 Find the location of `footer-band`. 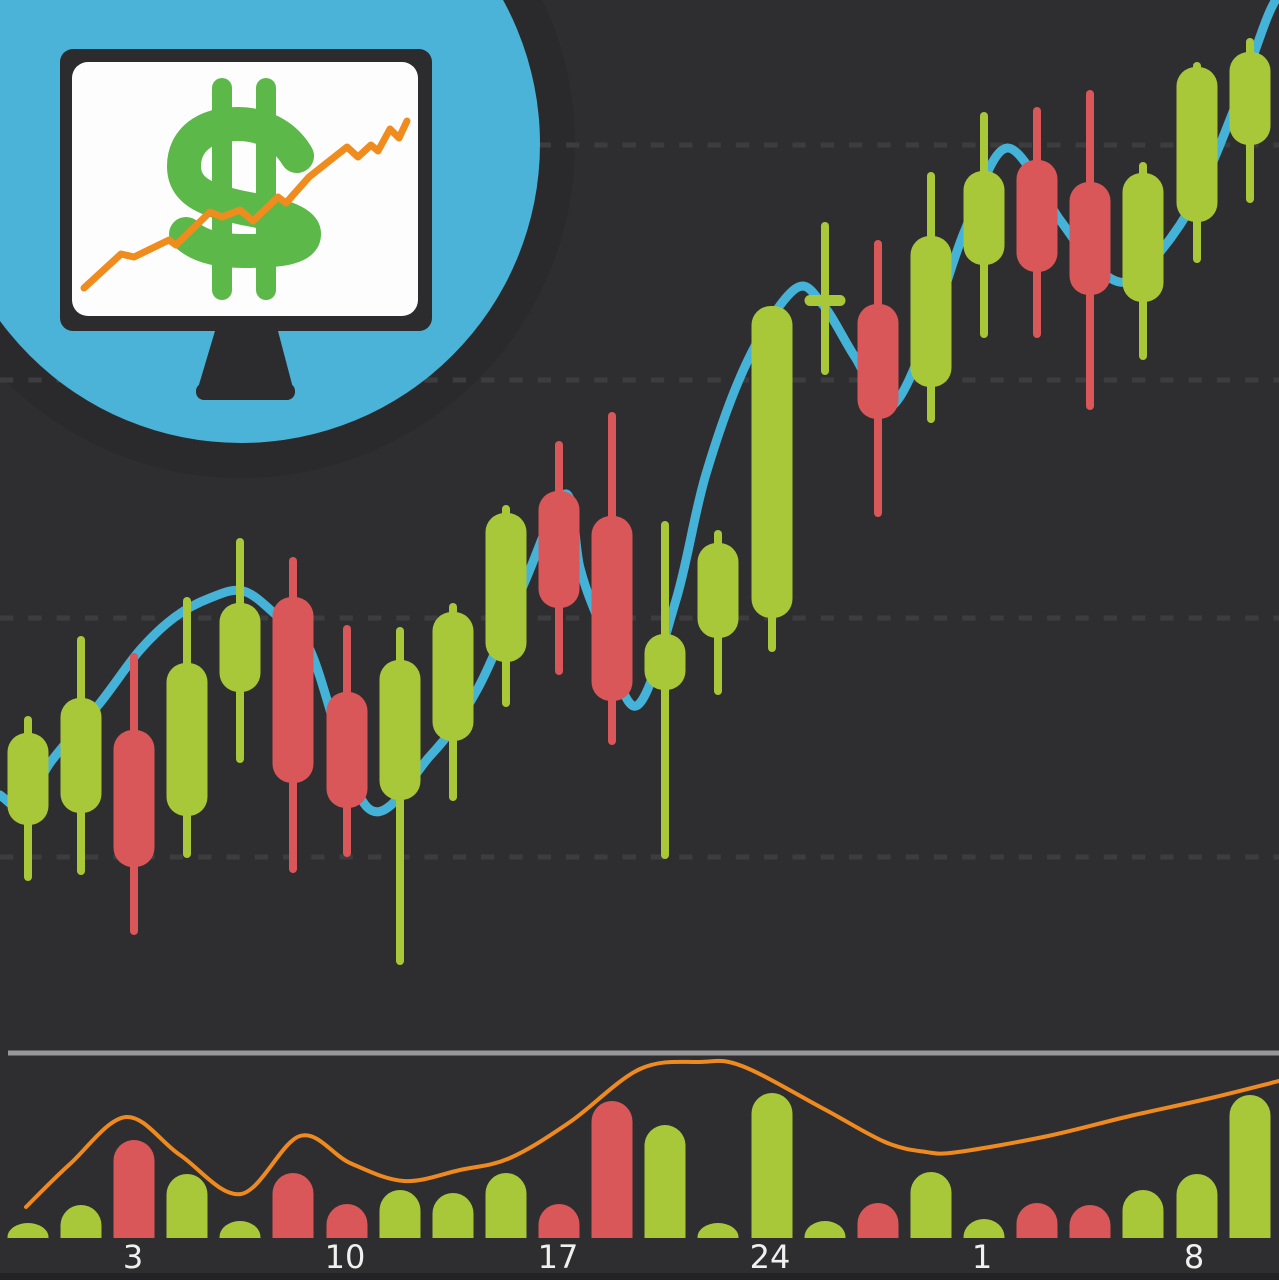

footer-band is located at coordinates (639, 1276).